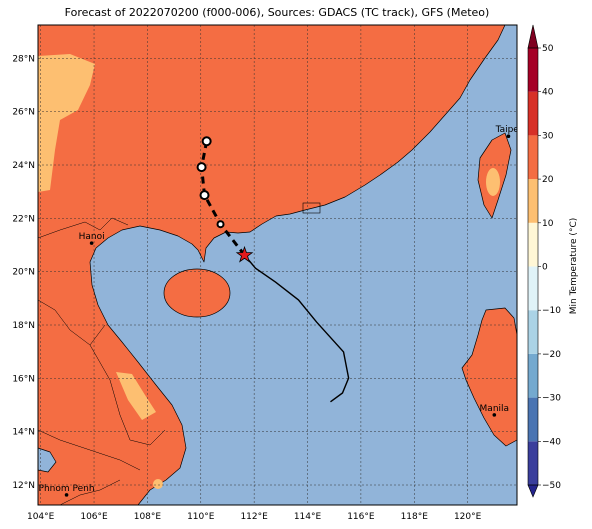 The image size is (592, 529). Describe the element at coordinates (551, 399) in the screenshot. I see `colorbar-tick-label: −30` at that location.